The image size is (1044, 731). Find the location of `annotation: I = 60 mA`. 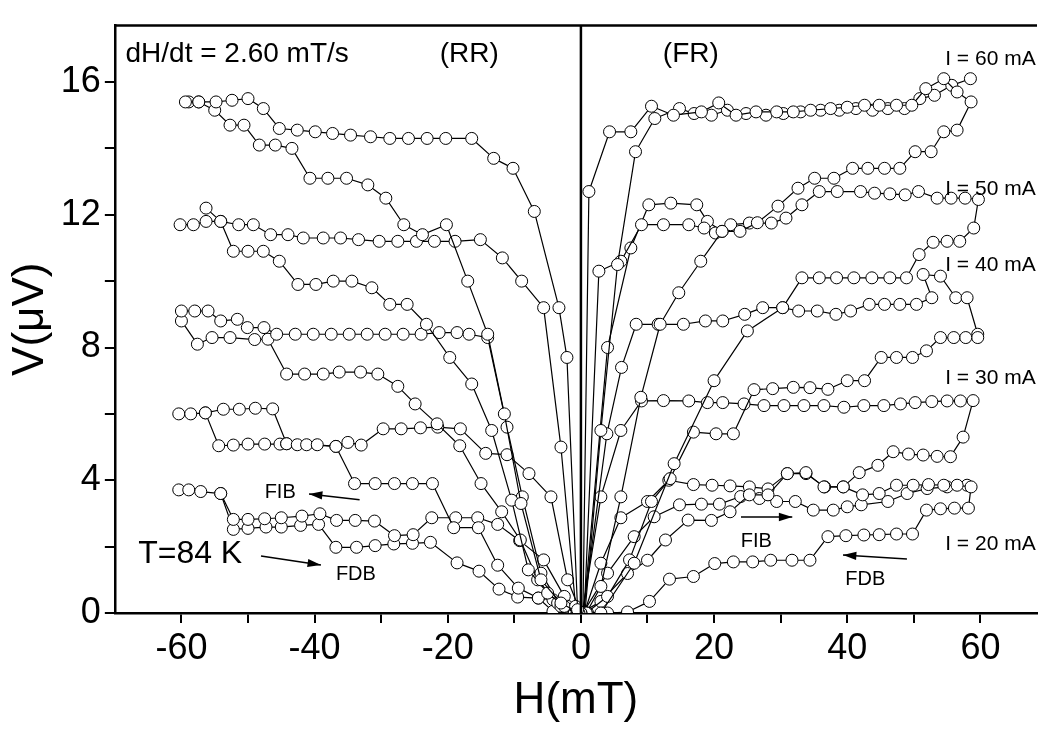

annotation: I = 60 mA is located at coordinates (990, 58).